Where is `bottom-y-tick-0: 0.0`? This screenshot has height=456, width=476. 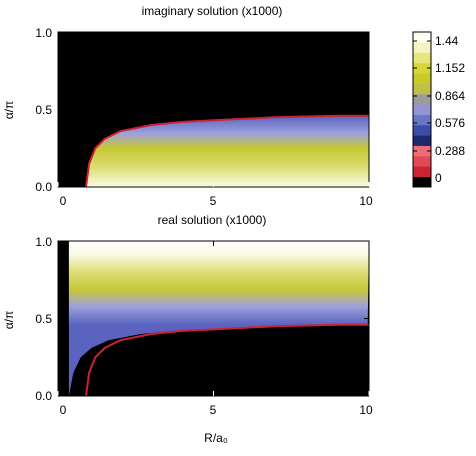 bottom-y-tick-0: 0.0 is located at coordinates (43, 396).